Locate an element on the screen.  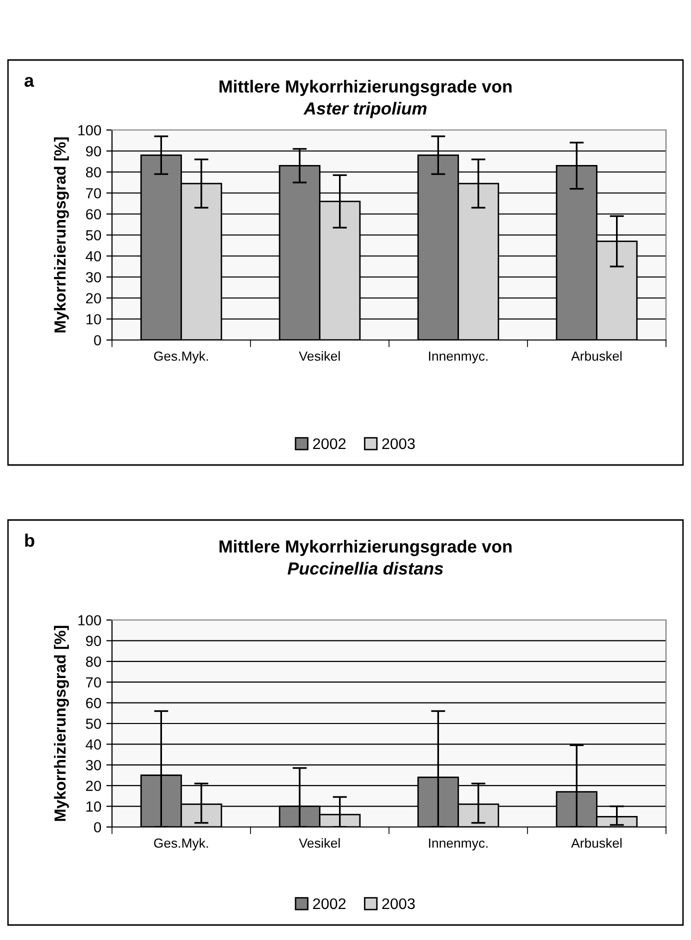
chart-subtitle: Aster tripolium is located at coordinates (365, 110).